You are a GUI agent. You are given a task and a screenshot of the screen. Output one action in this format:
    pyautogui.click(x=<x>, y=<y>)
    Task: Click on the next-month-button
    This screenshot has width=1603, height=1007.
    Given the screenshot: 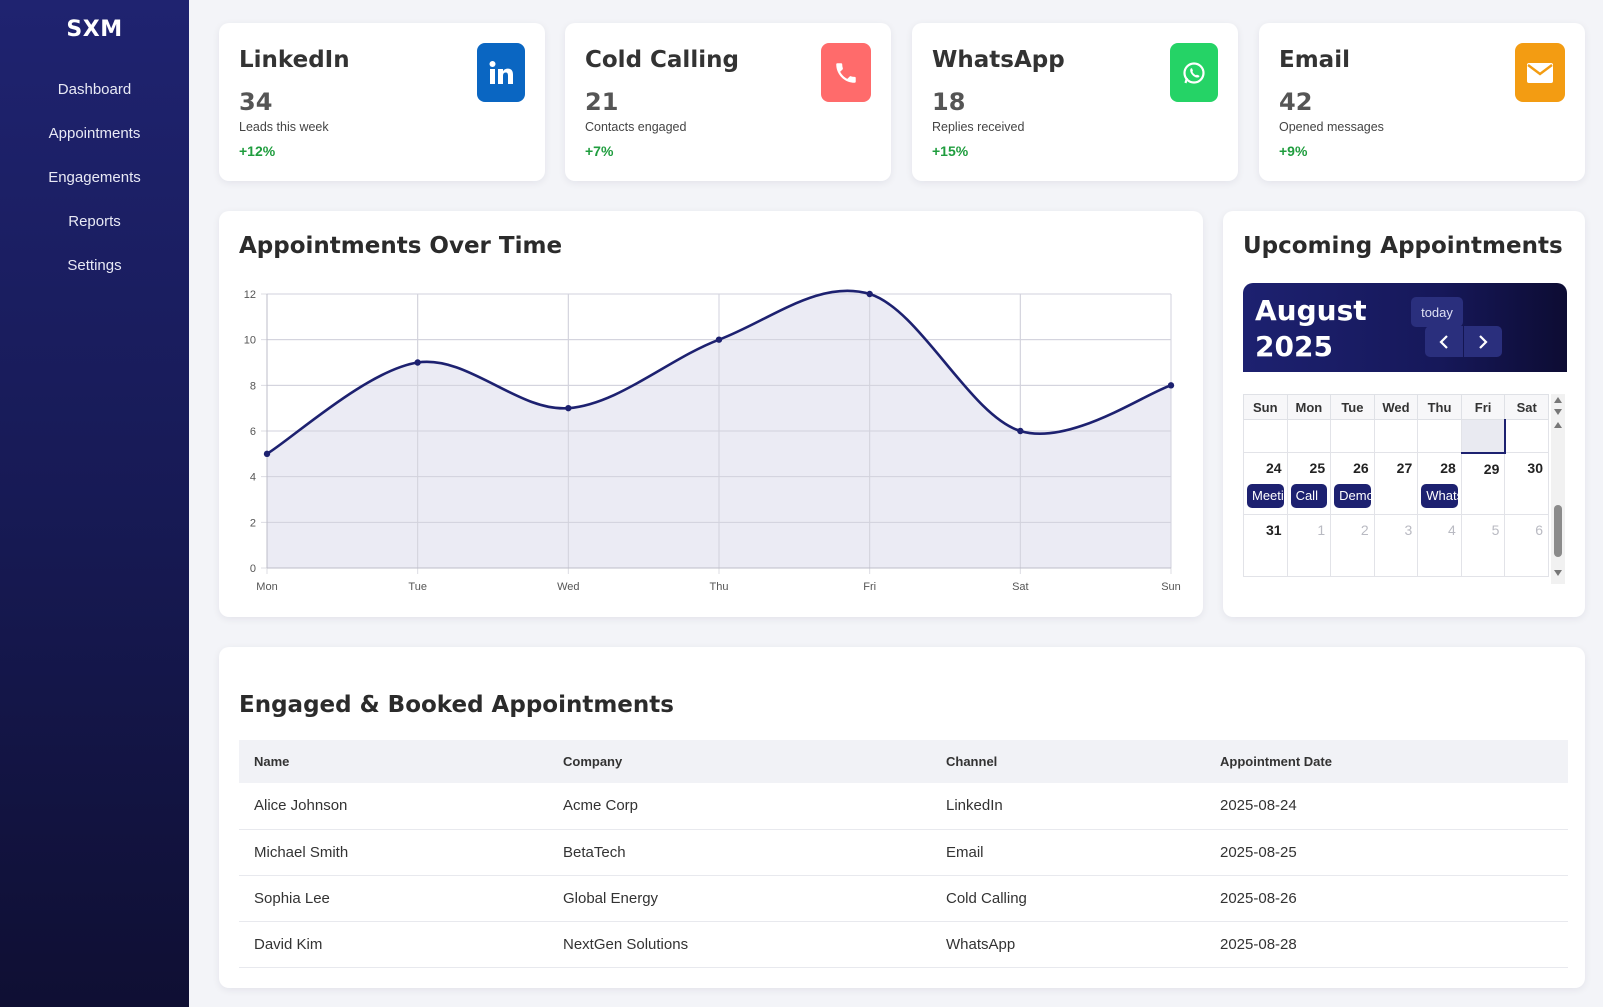 What is the action you would take?
    pyautogui.click(x=1483, y=341)
    